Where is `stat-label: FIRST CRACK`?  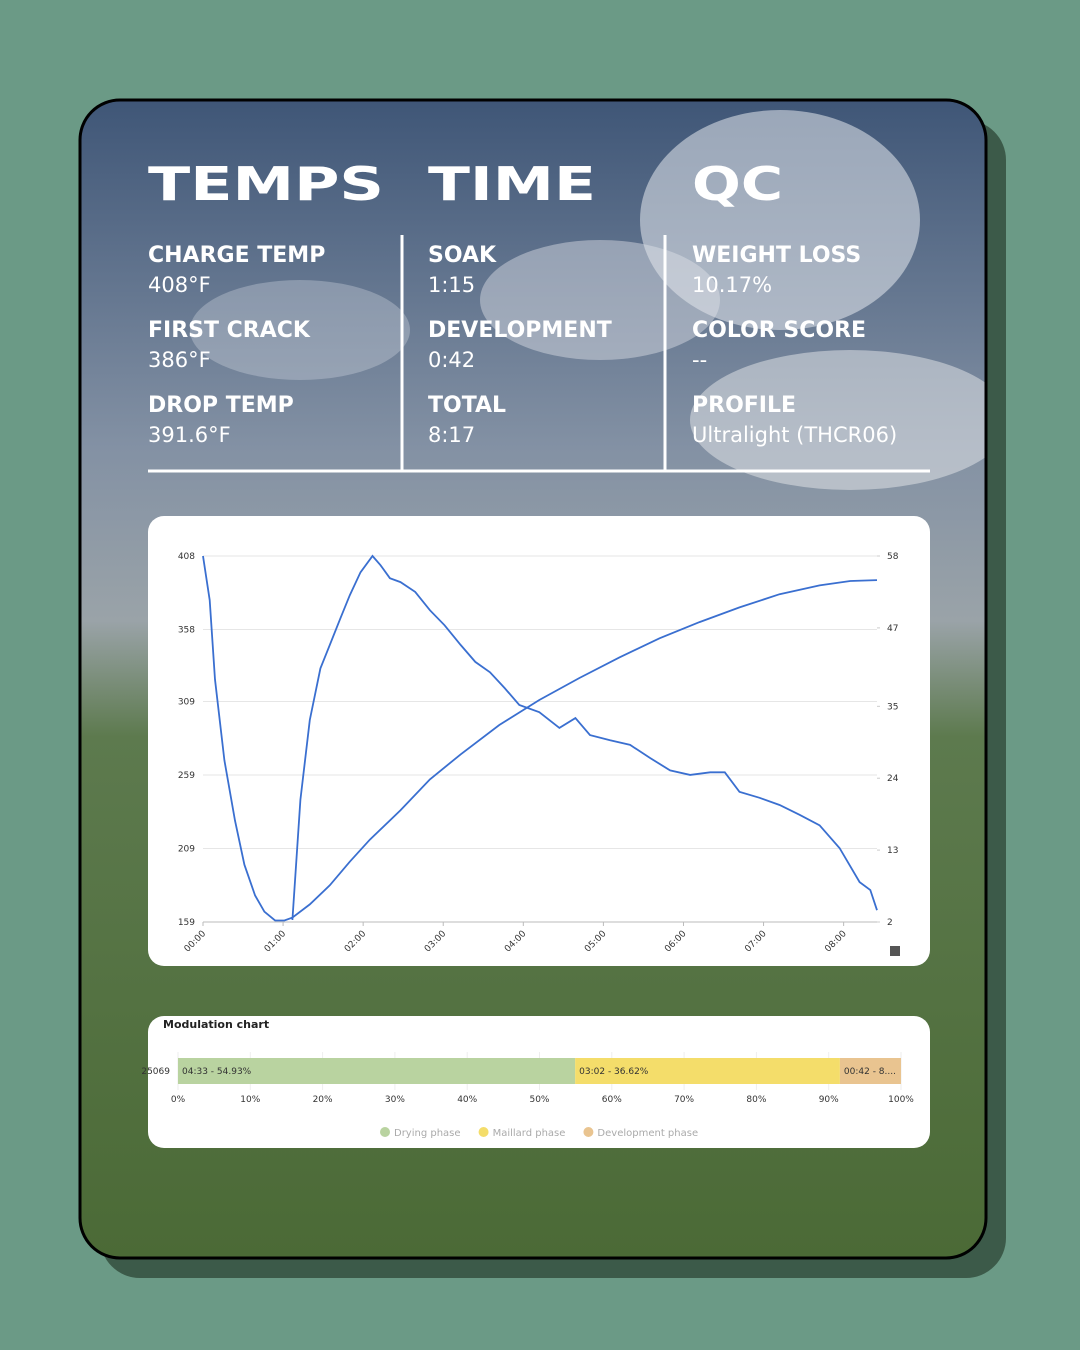
stat-label: FIRST CRACK is located at coordinates (229, 330).